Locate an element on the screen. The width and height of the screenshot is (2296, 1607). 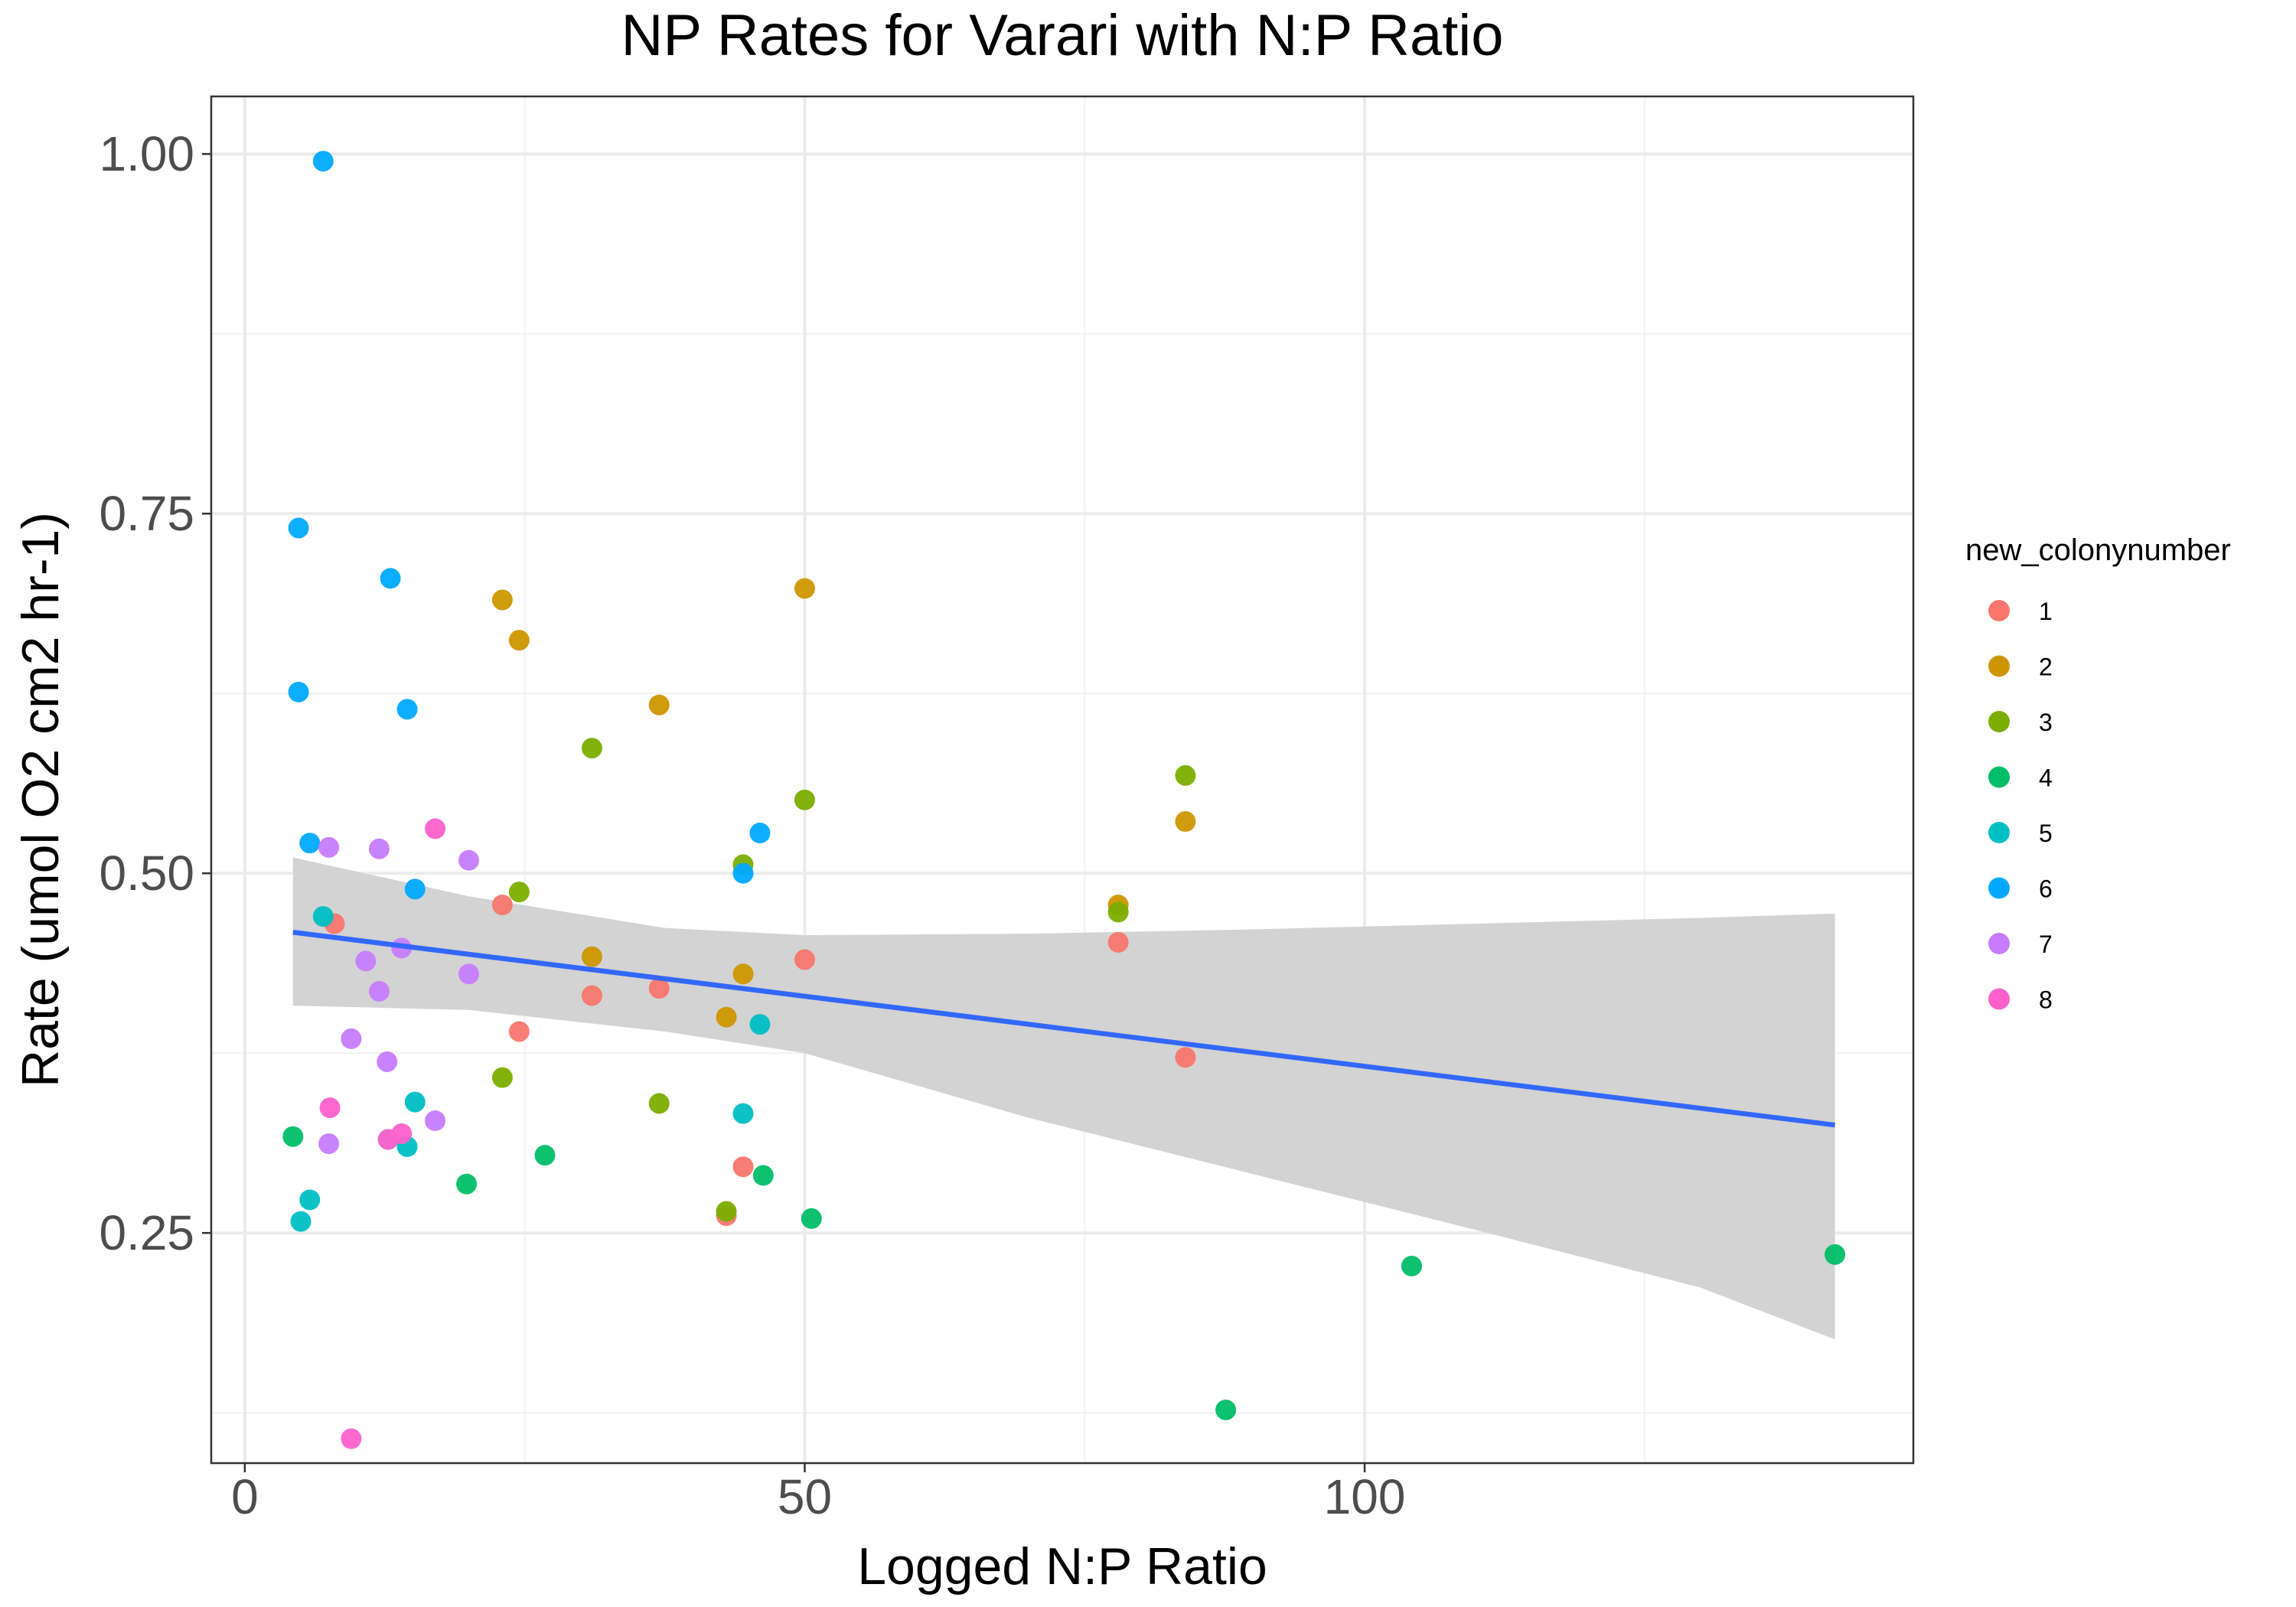
legend-label-colony-2: 2 is located at coordinates (2046, 667).